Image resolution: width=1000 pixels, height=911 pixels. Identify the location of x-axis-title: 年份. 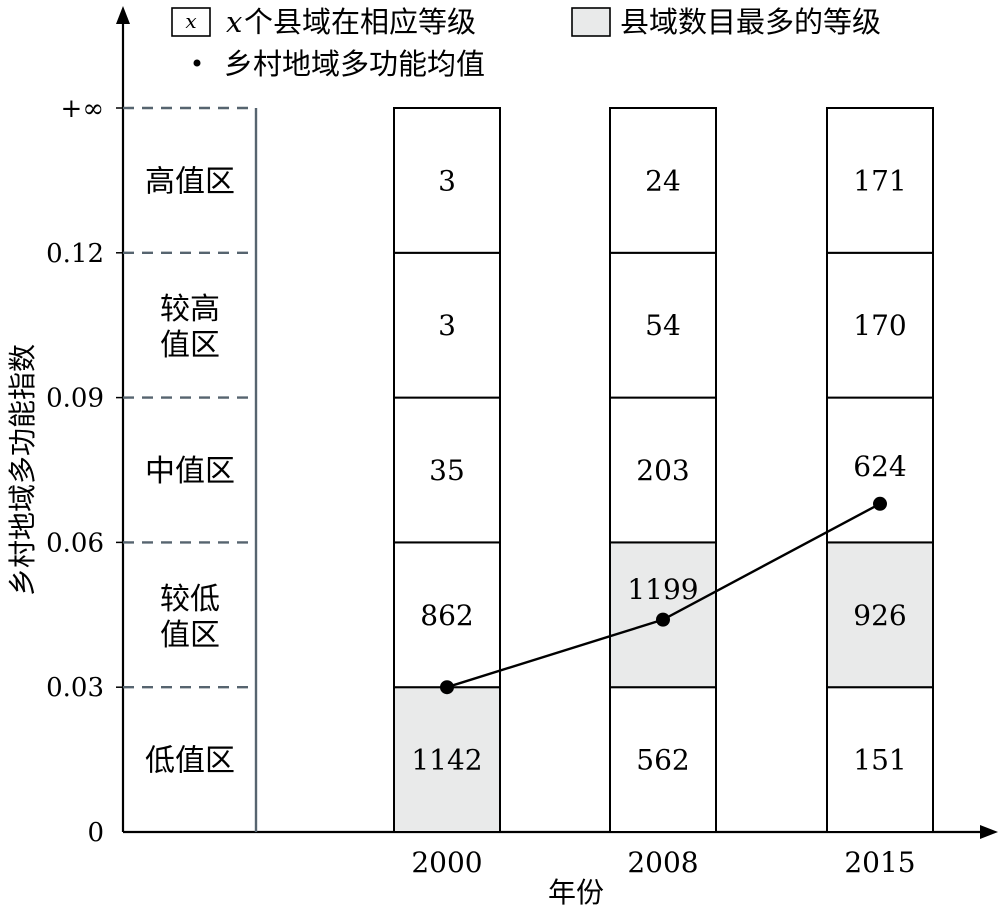
(576, 892).